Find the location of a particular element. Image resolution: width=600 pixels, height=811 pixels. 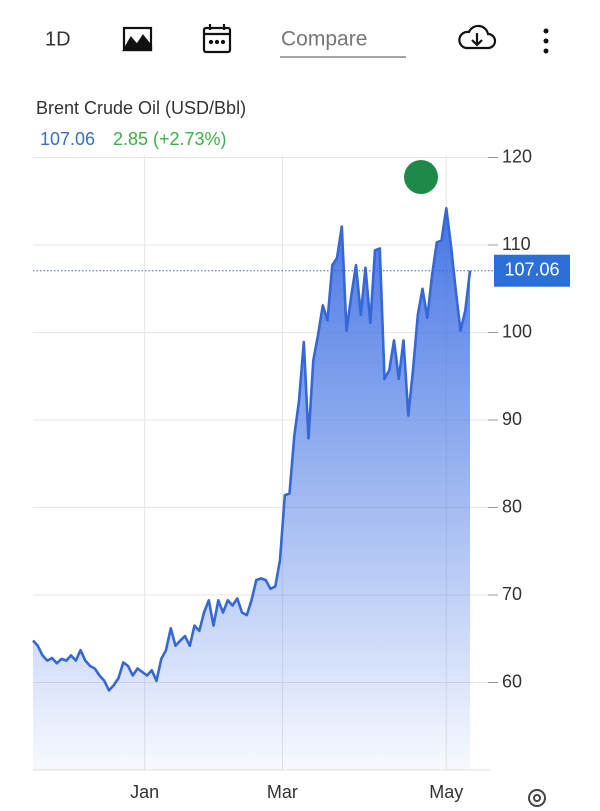

x-tick-label: May is located at coordinates (446, 792).